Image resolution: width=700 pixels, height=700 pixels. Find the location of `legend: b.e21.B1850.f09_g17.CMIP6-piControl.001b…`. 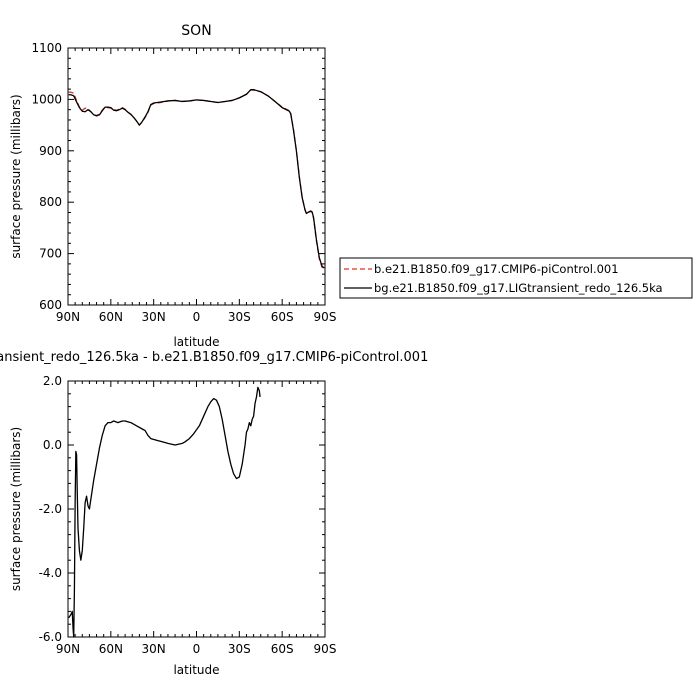

legend: b.e21.B1850.f09_g17.CMIP6-piControl.001b… is located at coordinates (516, 278).